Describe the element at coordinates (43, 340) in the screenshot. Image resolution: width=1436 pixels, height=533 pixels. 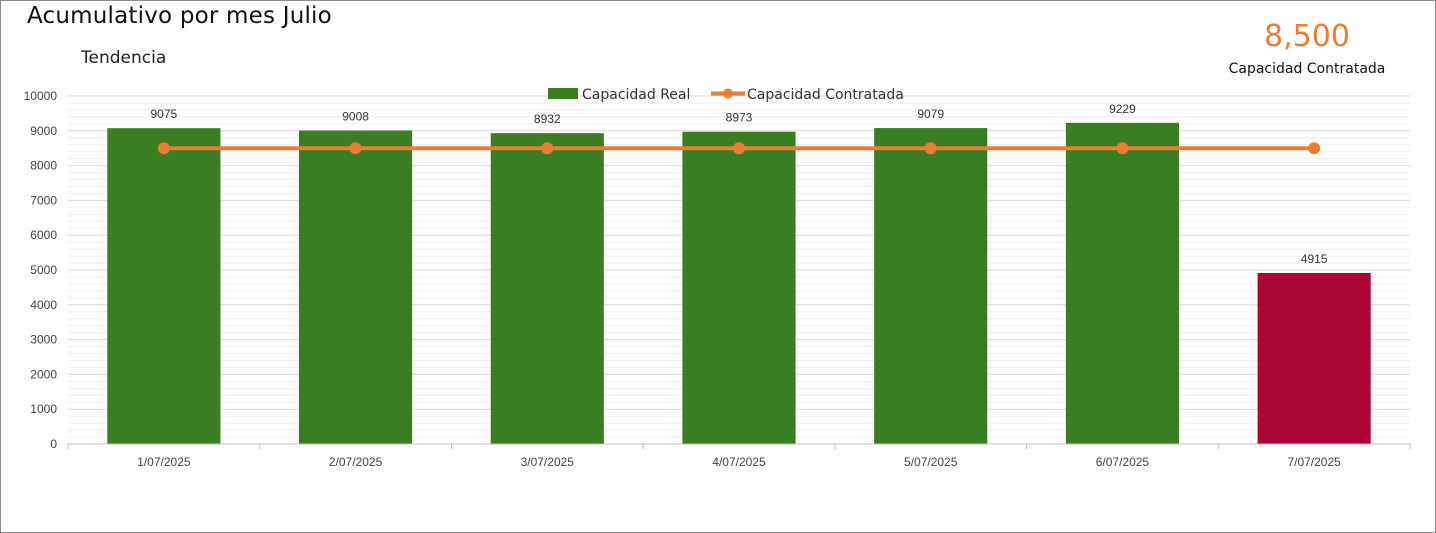
I see `y-tick-label: 3000` at that location.